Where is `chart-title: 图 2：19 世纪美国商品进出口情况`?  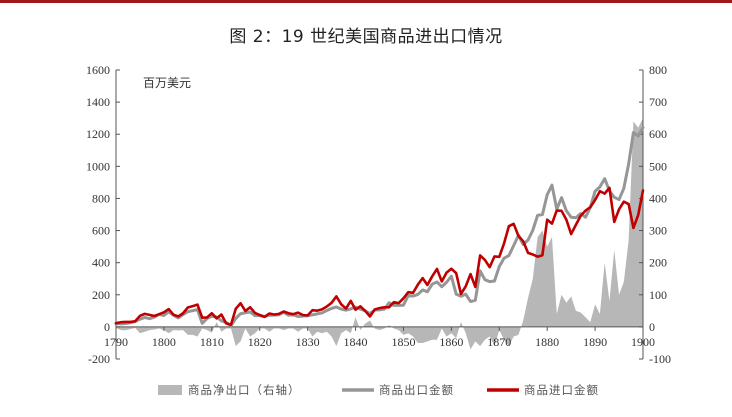
chart-title: 图 2：19 世纪美国商品进出口情况 is located at coordinates (366, 37).